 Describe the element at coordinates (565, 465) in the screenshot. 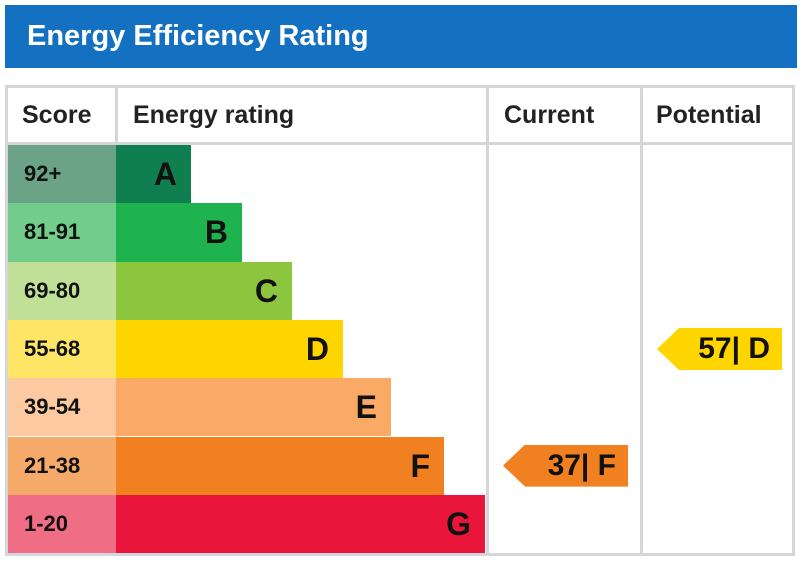

I see `current-rating-arrow: 37| F` at that location.